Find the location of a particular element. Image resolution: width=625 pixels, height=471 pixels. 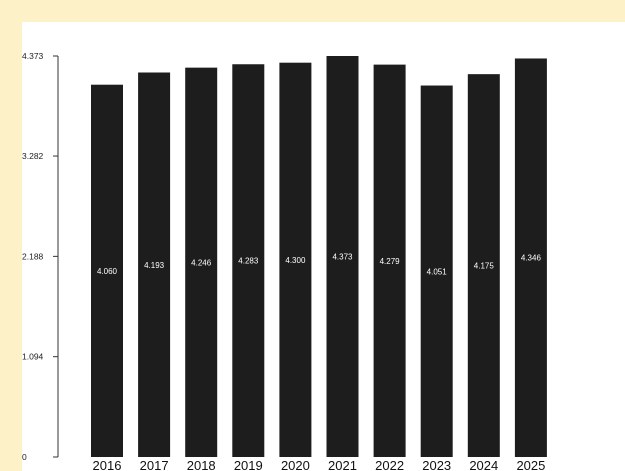

data-label: 4.283 is located at coordinates (248, 261).